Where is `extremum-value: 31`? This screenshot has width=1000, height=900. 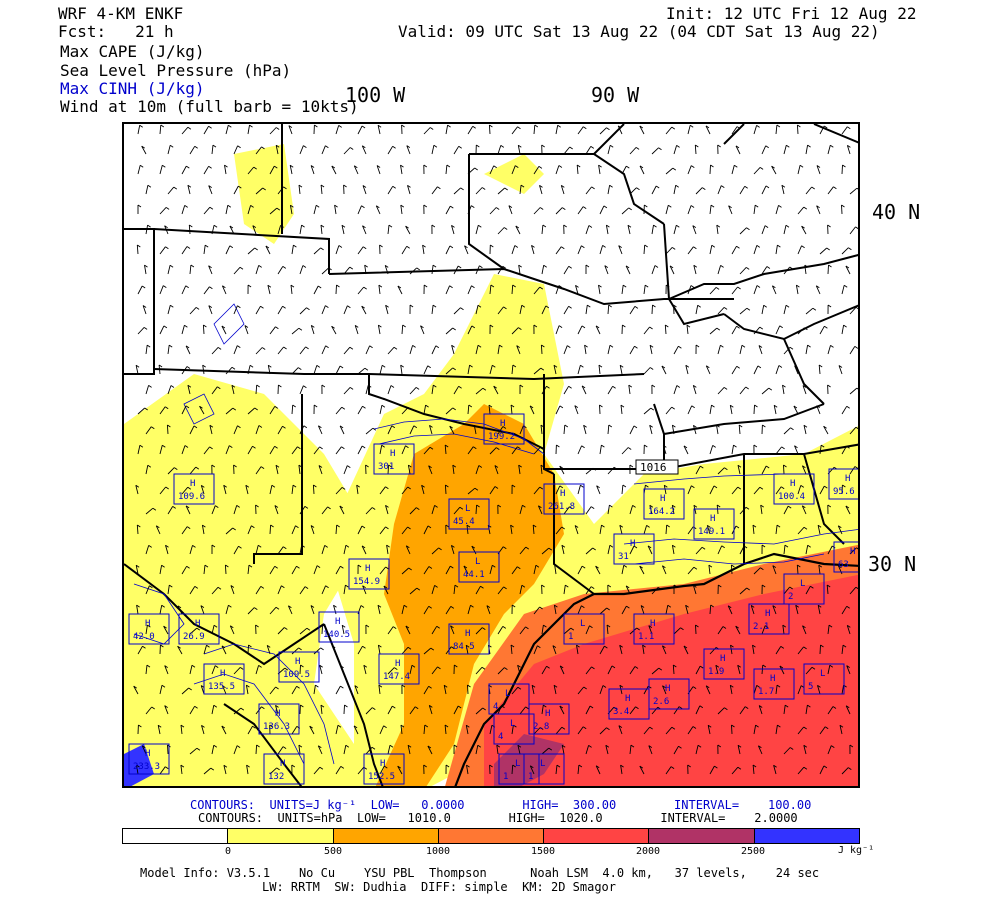 extremum-value: 31 is located at coordinates (623, 557).